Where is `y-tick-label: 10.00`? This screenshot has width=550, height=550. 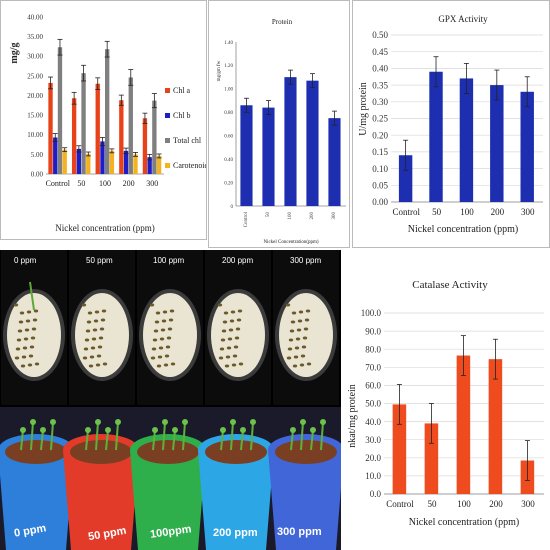 y-tick-label: 10.00 is located at coordinates (35, 135).